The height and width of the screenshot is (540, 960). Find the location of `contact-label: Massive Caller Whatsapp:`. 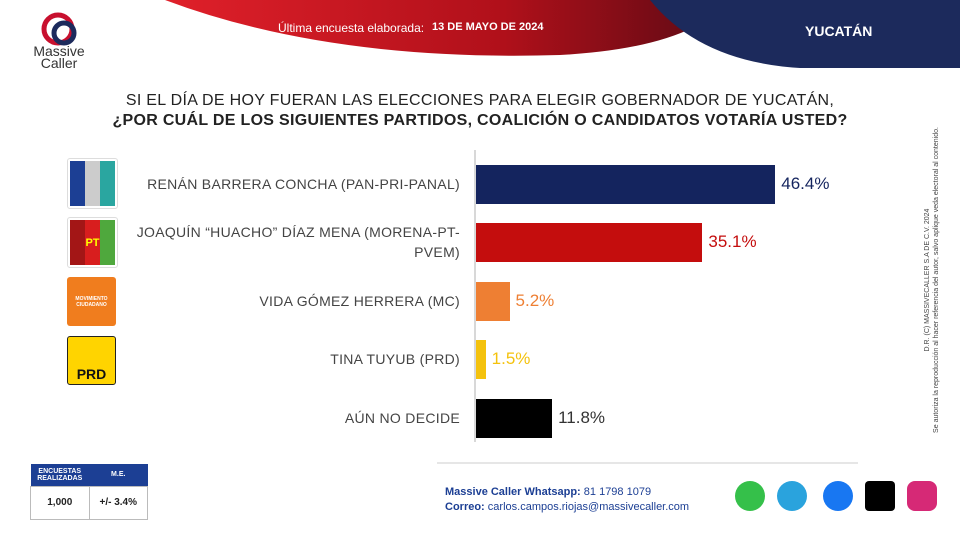

contact-label: Massive Caller Whatsapp: is located at coordinates (513, 492).